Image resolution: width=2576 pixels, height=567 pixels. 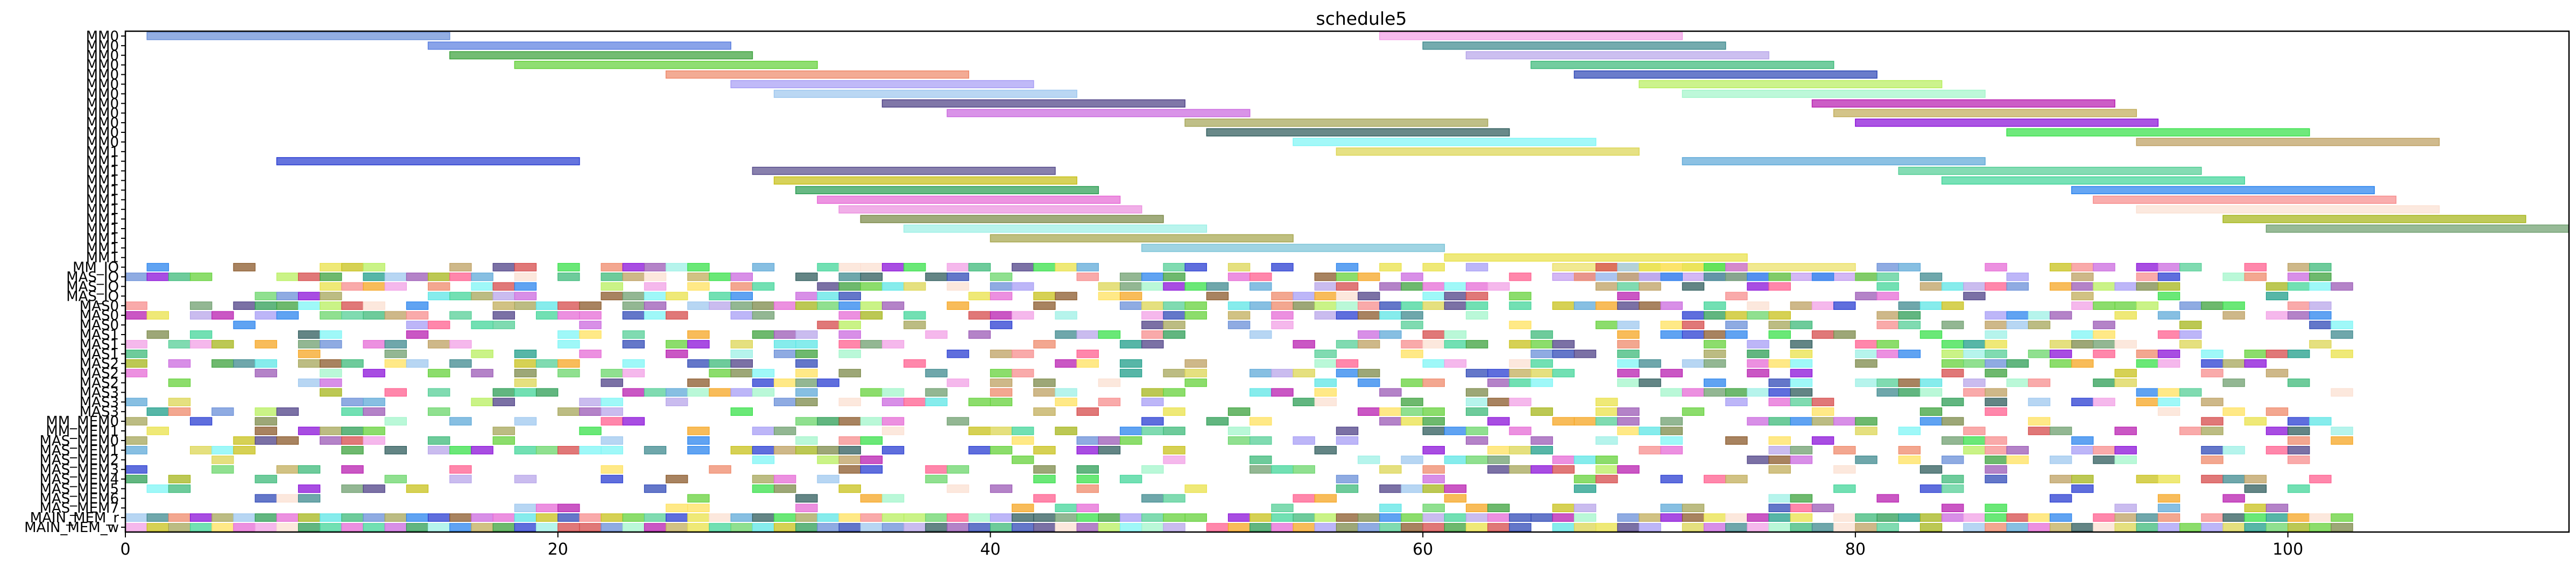 I want to click on y-tick-label: MAS_MEM1, so click(x=79, y=451).